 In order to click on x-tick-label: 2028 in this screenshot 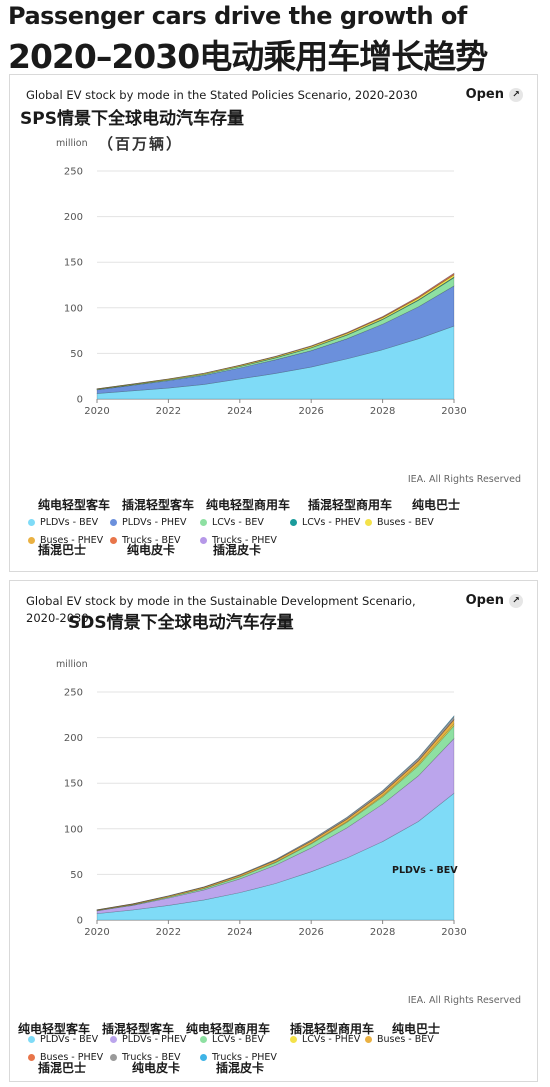, I will do `click(382, 411)`.